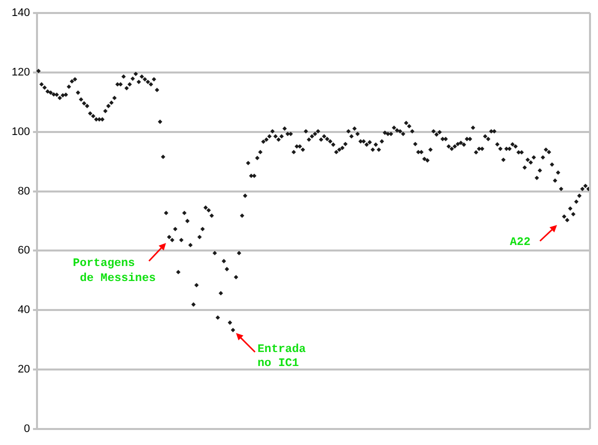 The height and width of the screenshot is (445, 598). What do you see at coordinates (24, 191) in the screenshot?
I see `y-tick-label: 80` at bounding box center [24, 191].